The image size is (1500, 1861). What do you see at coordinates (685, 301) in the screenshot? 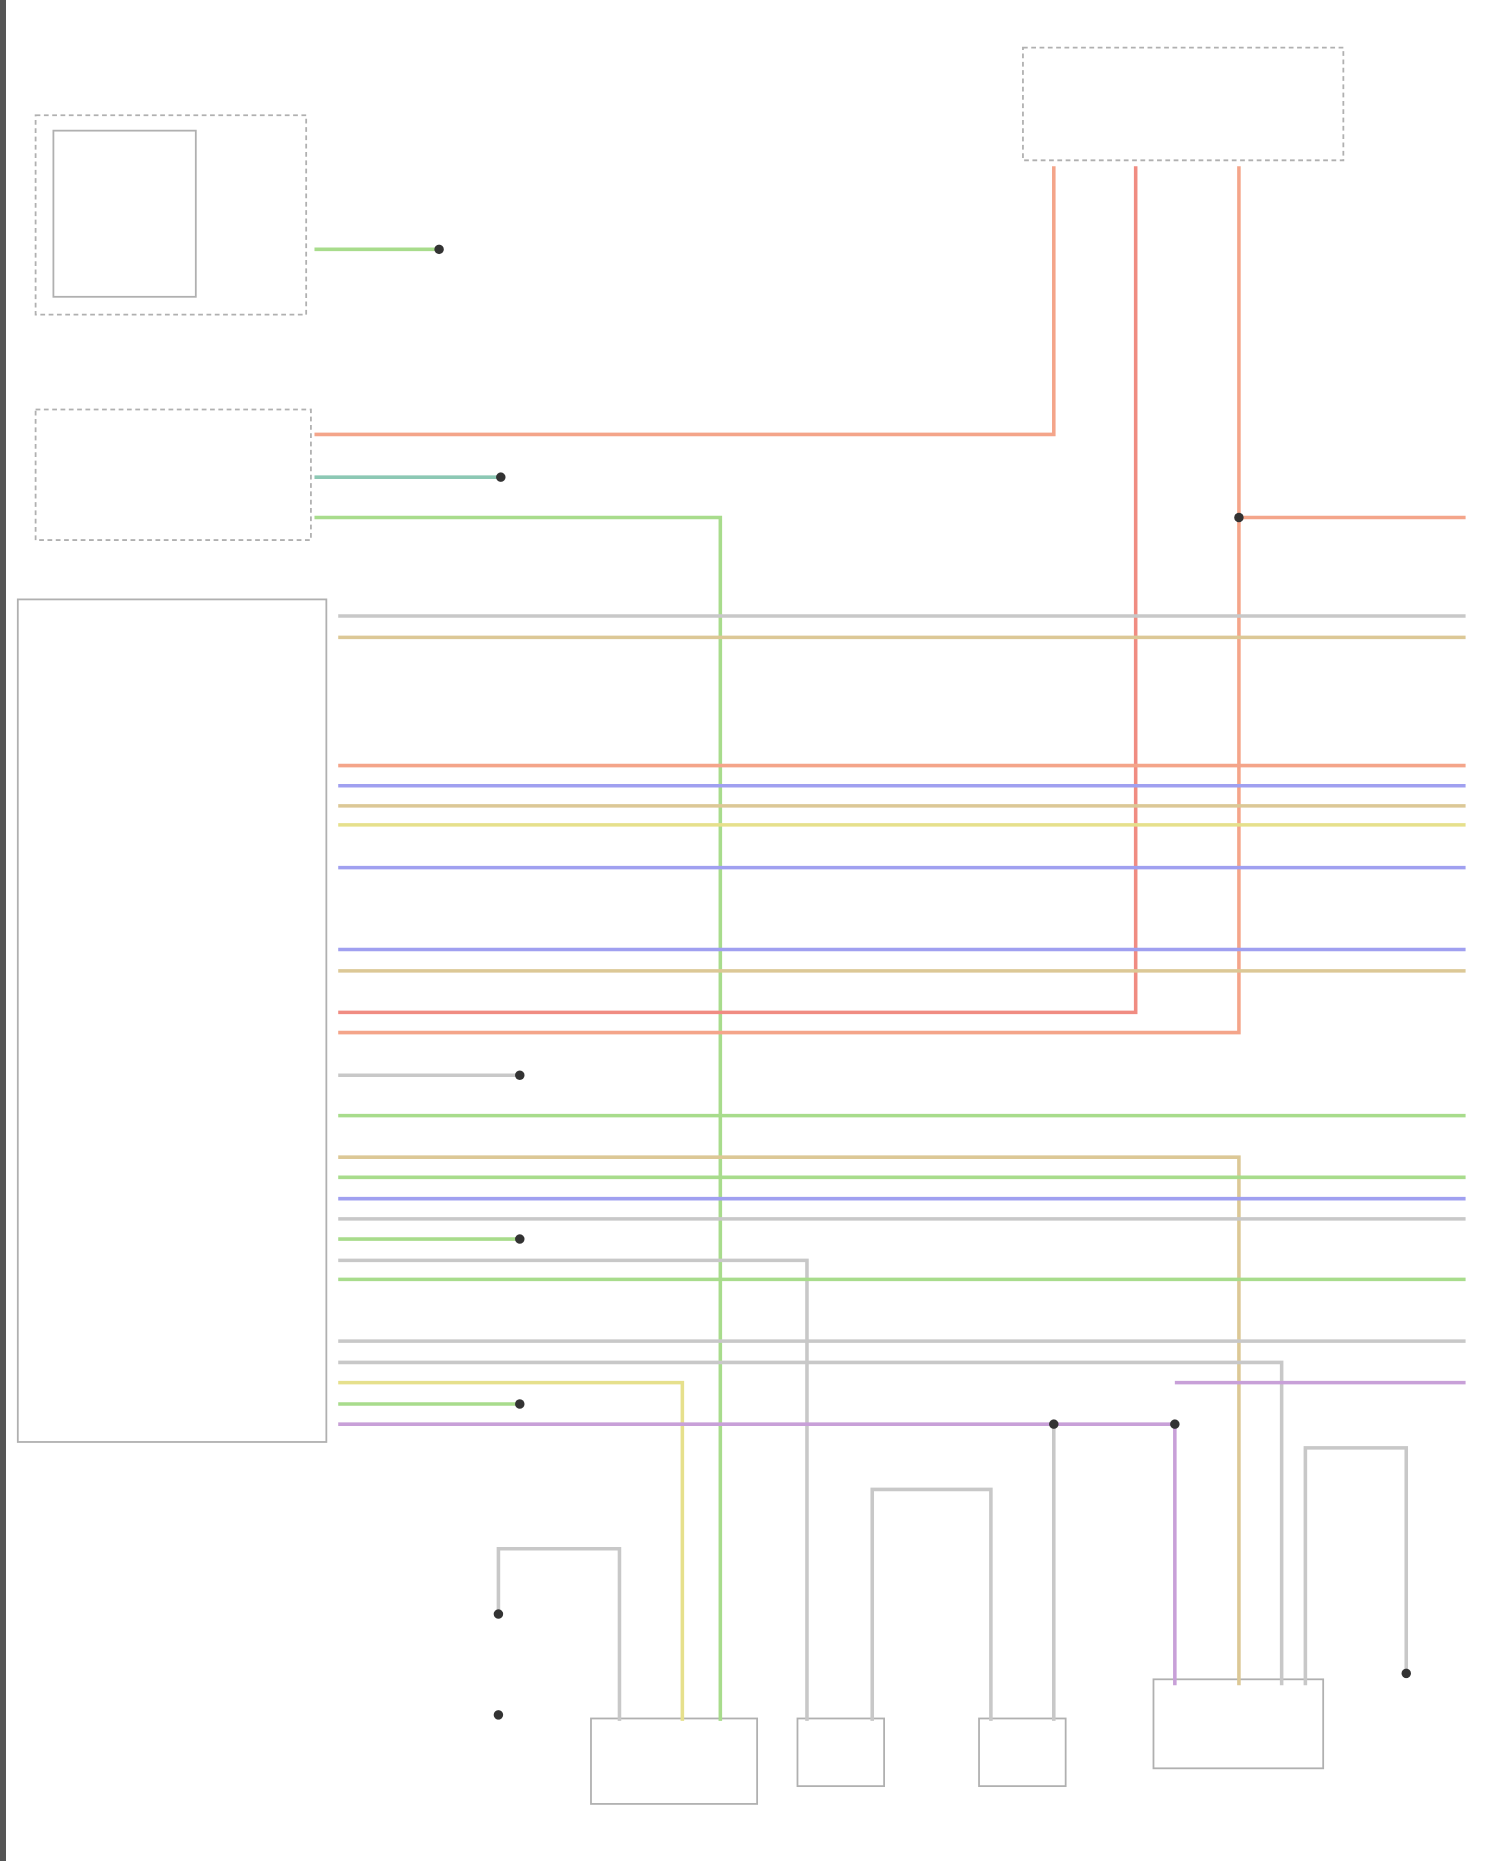
I see `wire-orange` at bounding box center [685, 301].